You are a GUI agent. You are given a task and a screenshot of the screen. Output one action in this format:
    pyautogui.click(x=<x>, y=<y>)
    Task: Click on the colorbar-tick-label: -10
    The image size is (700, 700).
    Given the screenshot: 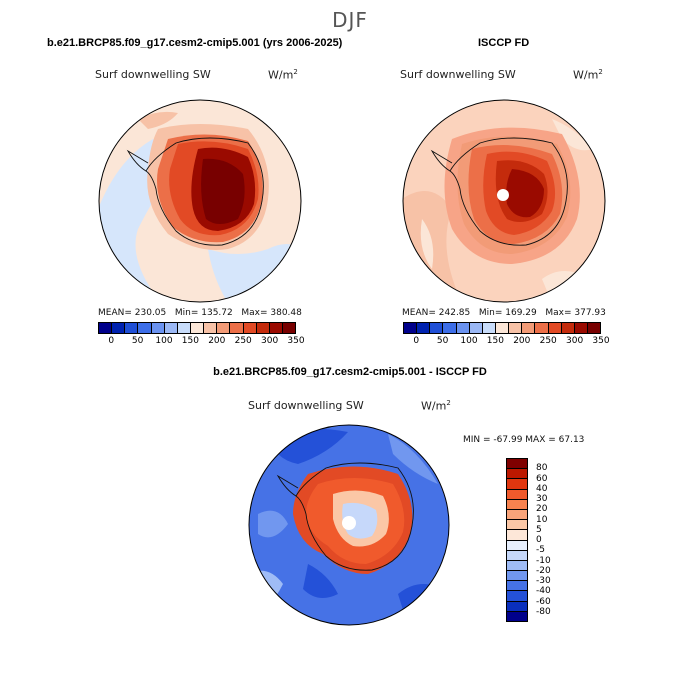 What is the action you would take?
    pyautogui.click(x=543, y=560)
    